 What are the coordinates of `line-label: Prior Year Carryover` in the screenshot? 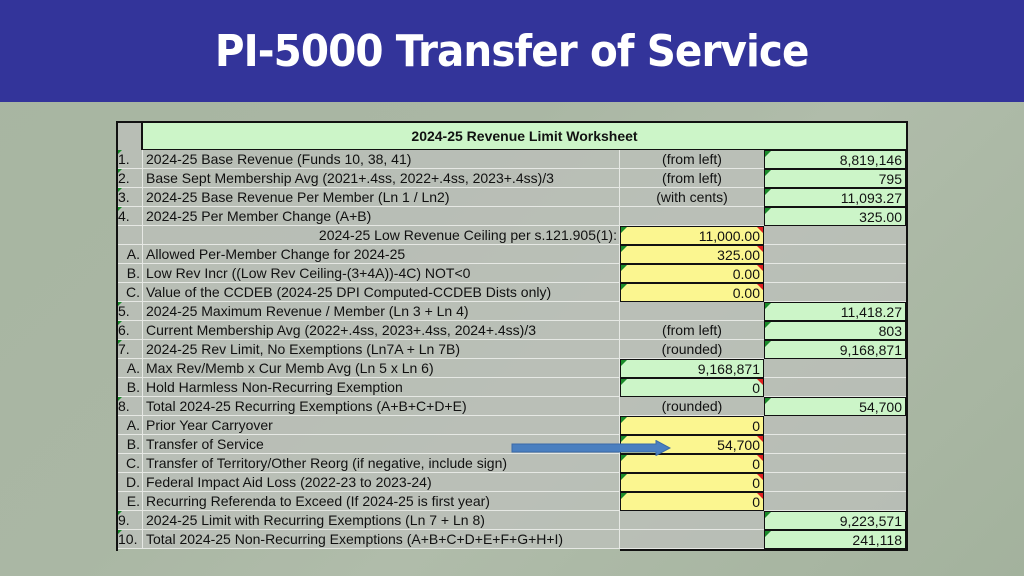 It's located at (381, 425).